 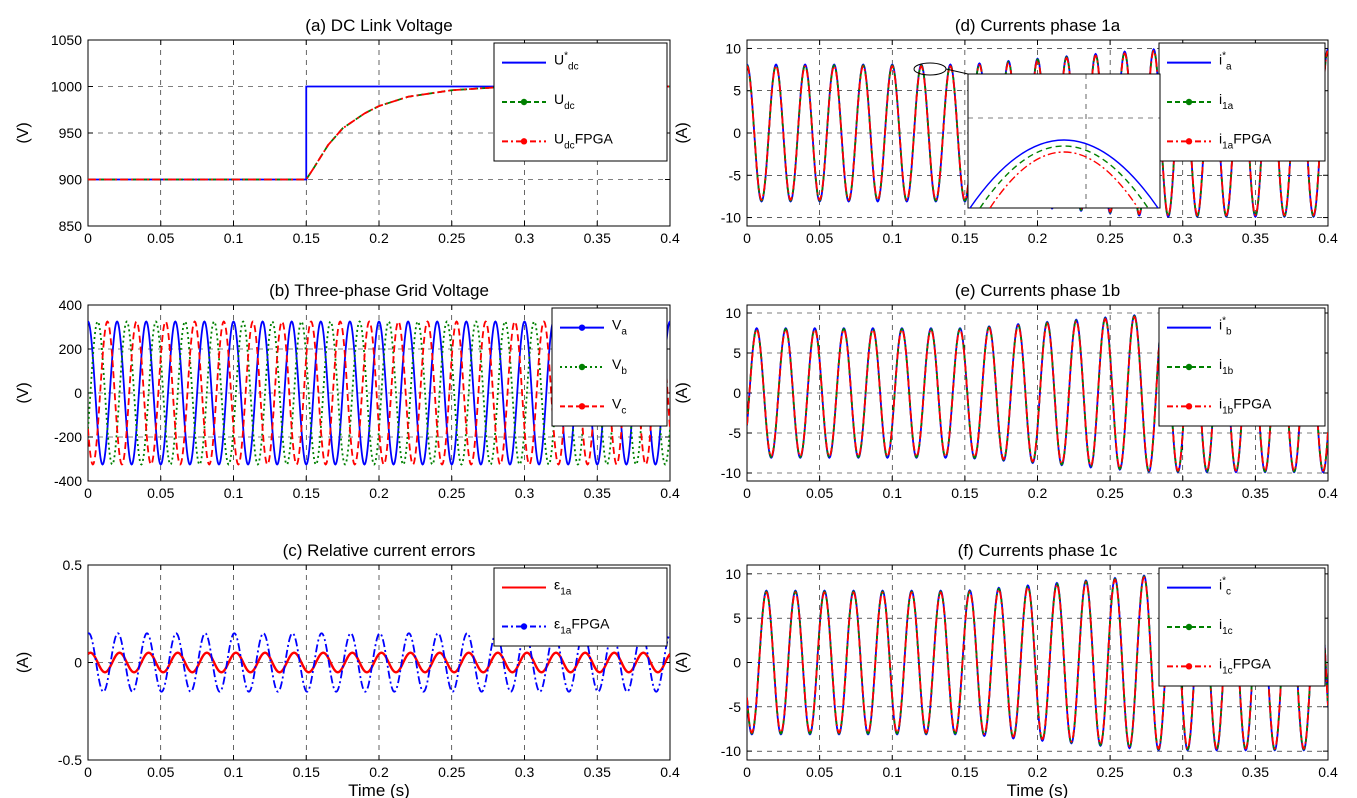 I want to click on series-line-ε1a, so click(x=379, y=662).